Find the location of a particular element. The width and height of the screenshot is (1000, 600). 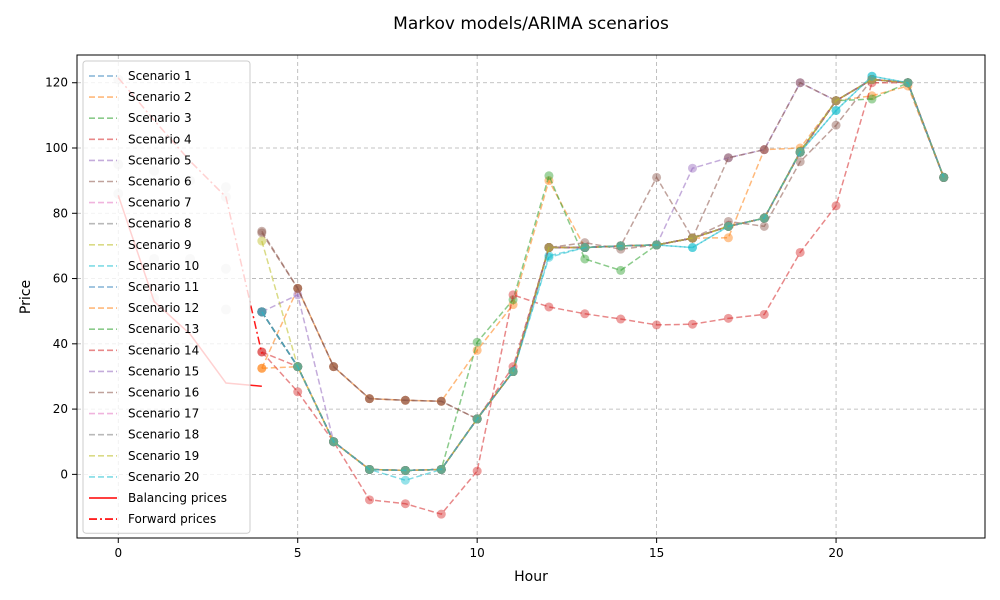

y-axis-label: Price is located at coordinates (26, 297).